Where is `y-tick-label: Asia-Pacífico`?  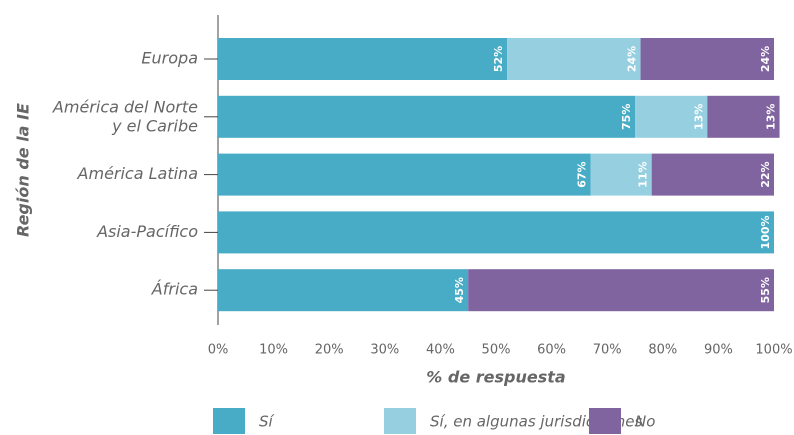 y-tick-label: Asia-Pacífico is located at coordinates (147, 231).